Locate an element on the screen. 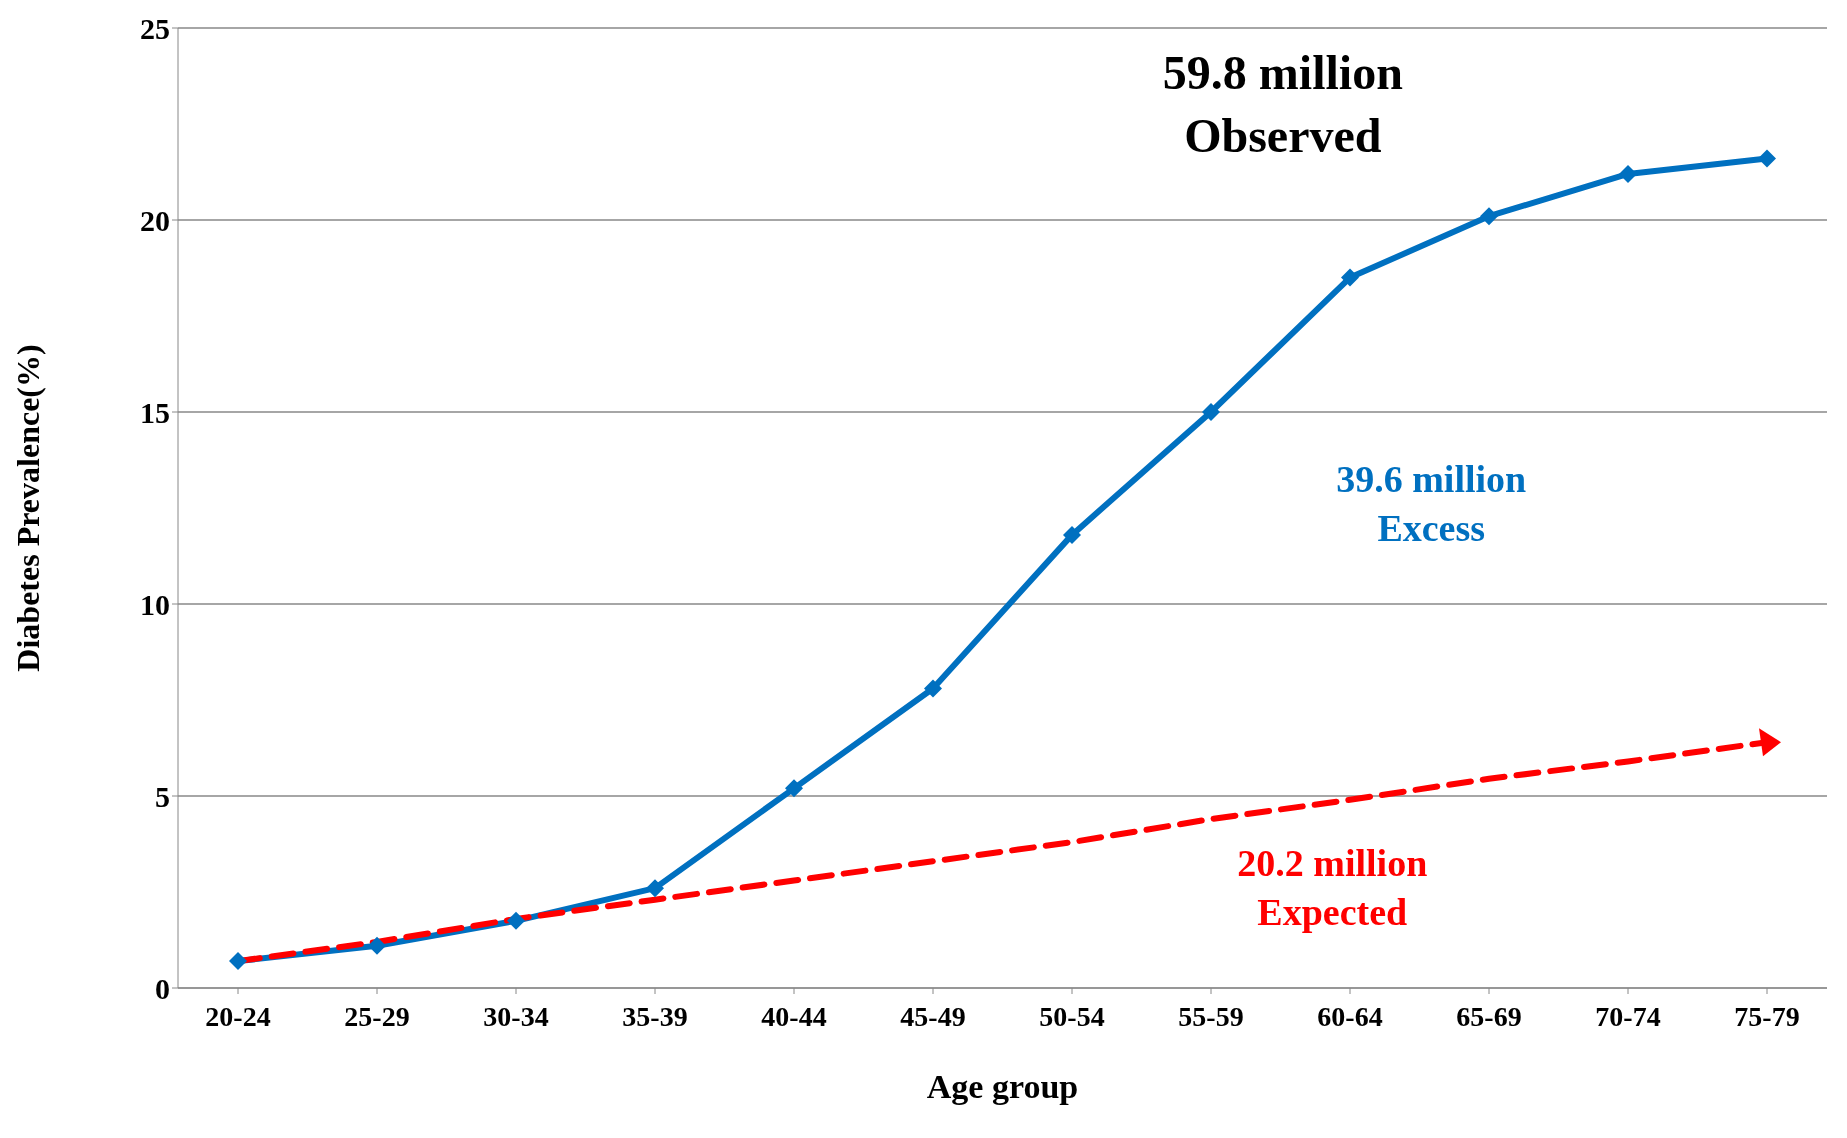 The height and width of the screenshot is (1138, 1847). annotation: 20.2 million Expected is located at coordinates (1332, 887).